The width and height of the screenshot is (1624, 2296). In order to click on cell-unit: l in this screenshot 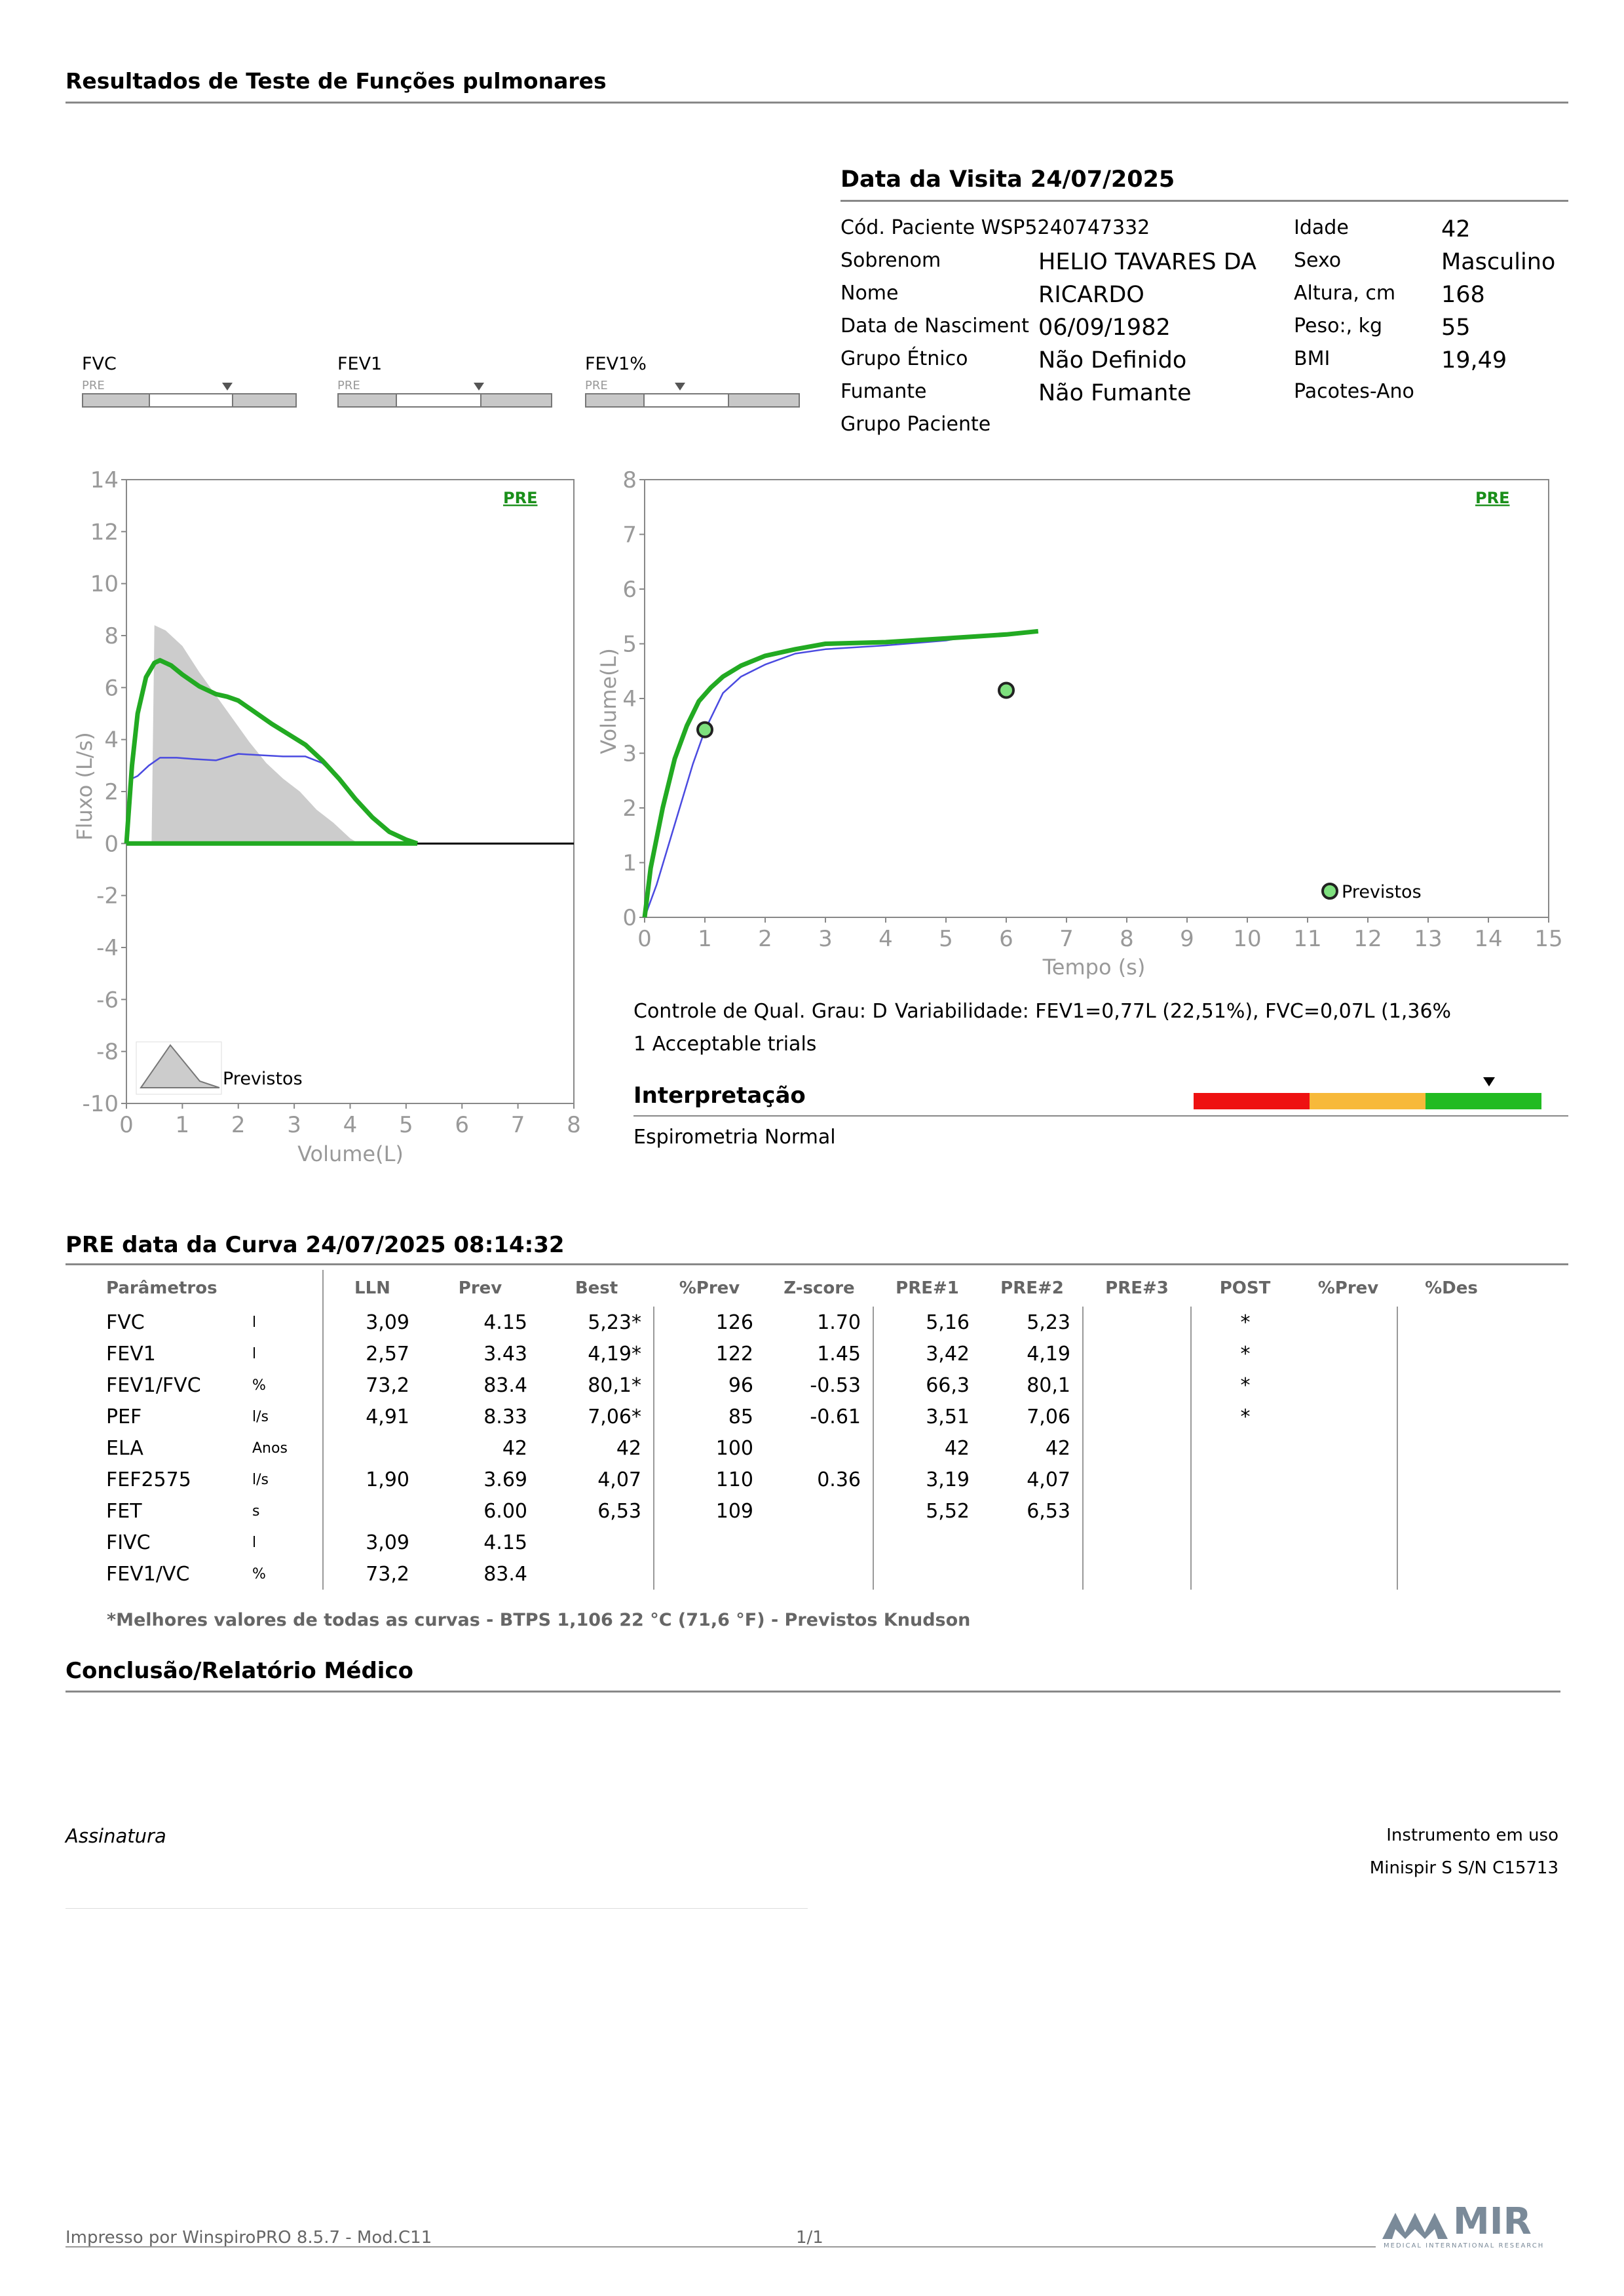, I will do `click(288, 1542)`.